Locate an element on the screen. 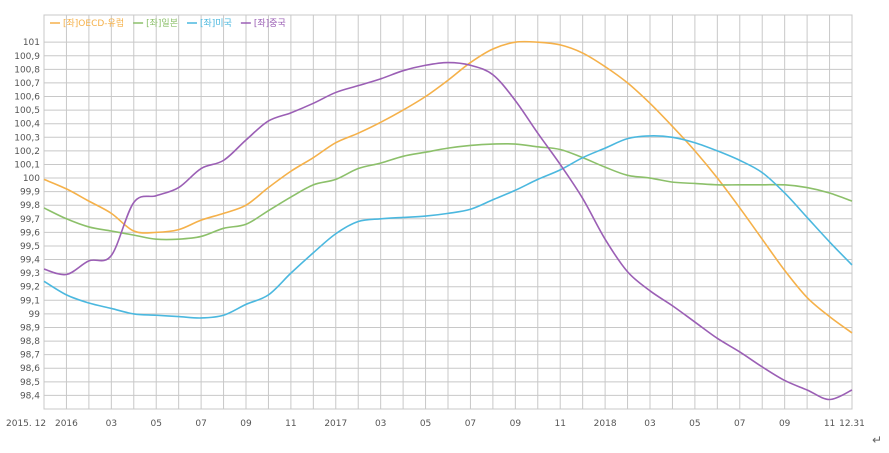  y-tick-label: 99,3 is located at coordinates (30, 274).